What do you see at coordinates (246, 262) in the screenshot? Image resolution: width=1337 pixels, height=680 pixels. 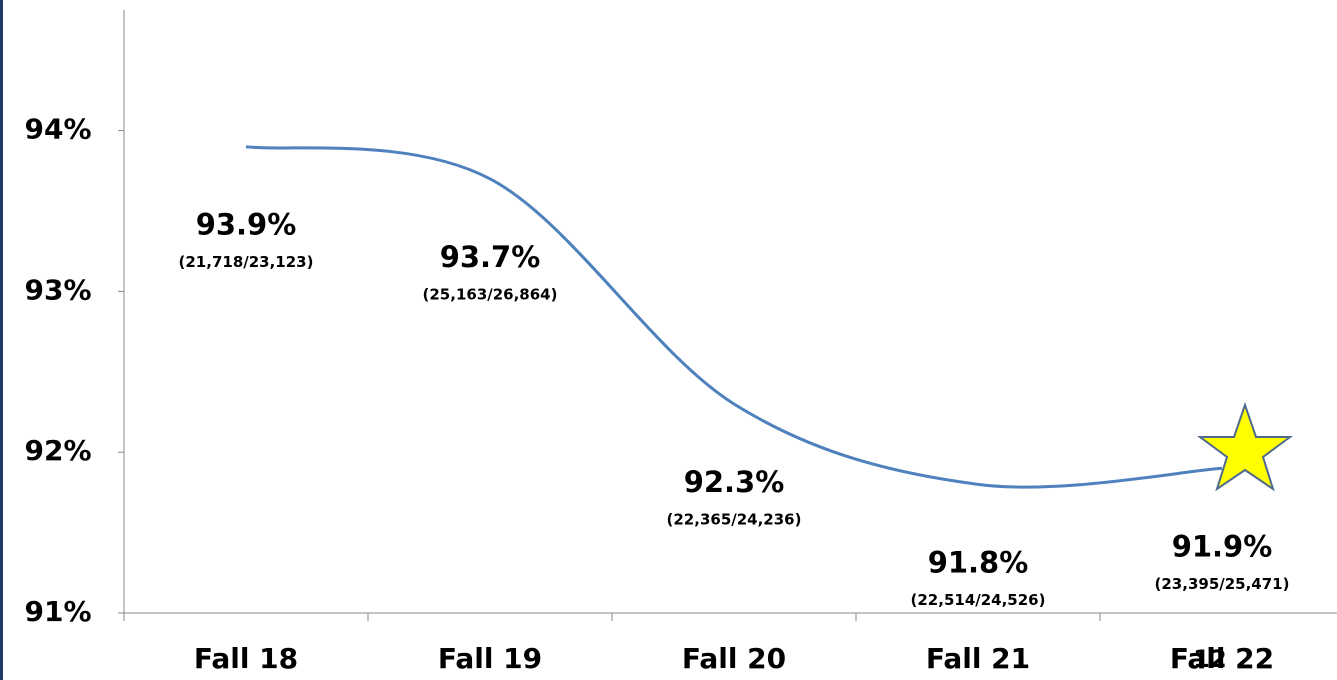 I see `sublabel: (21,718/23,123)` at bounding box center [246, 262].